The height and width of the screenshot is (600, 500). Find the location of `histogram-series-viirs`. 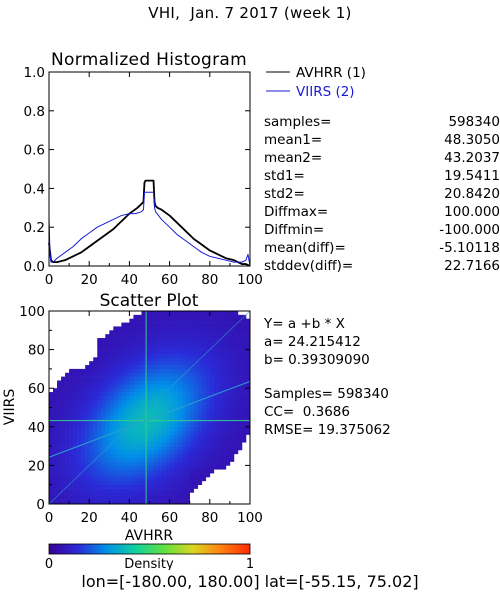

histogram-series-viirs is located at coordinates (149, 229).